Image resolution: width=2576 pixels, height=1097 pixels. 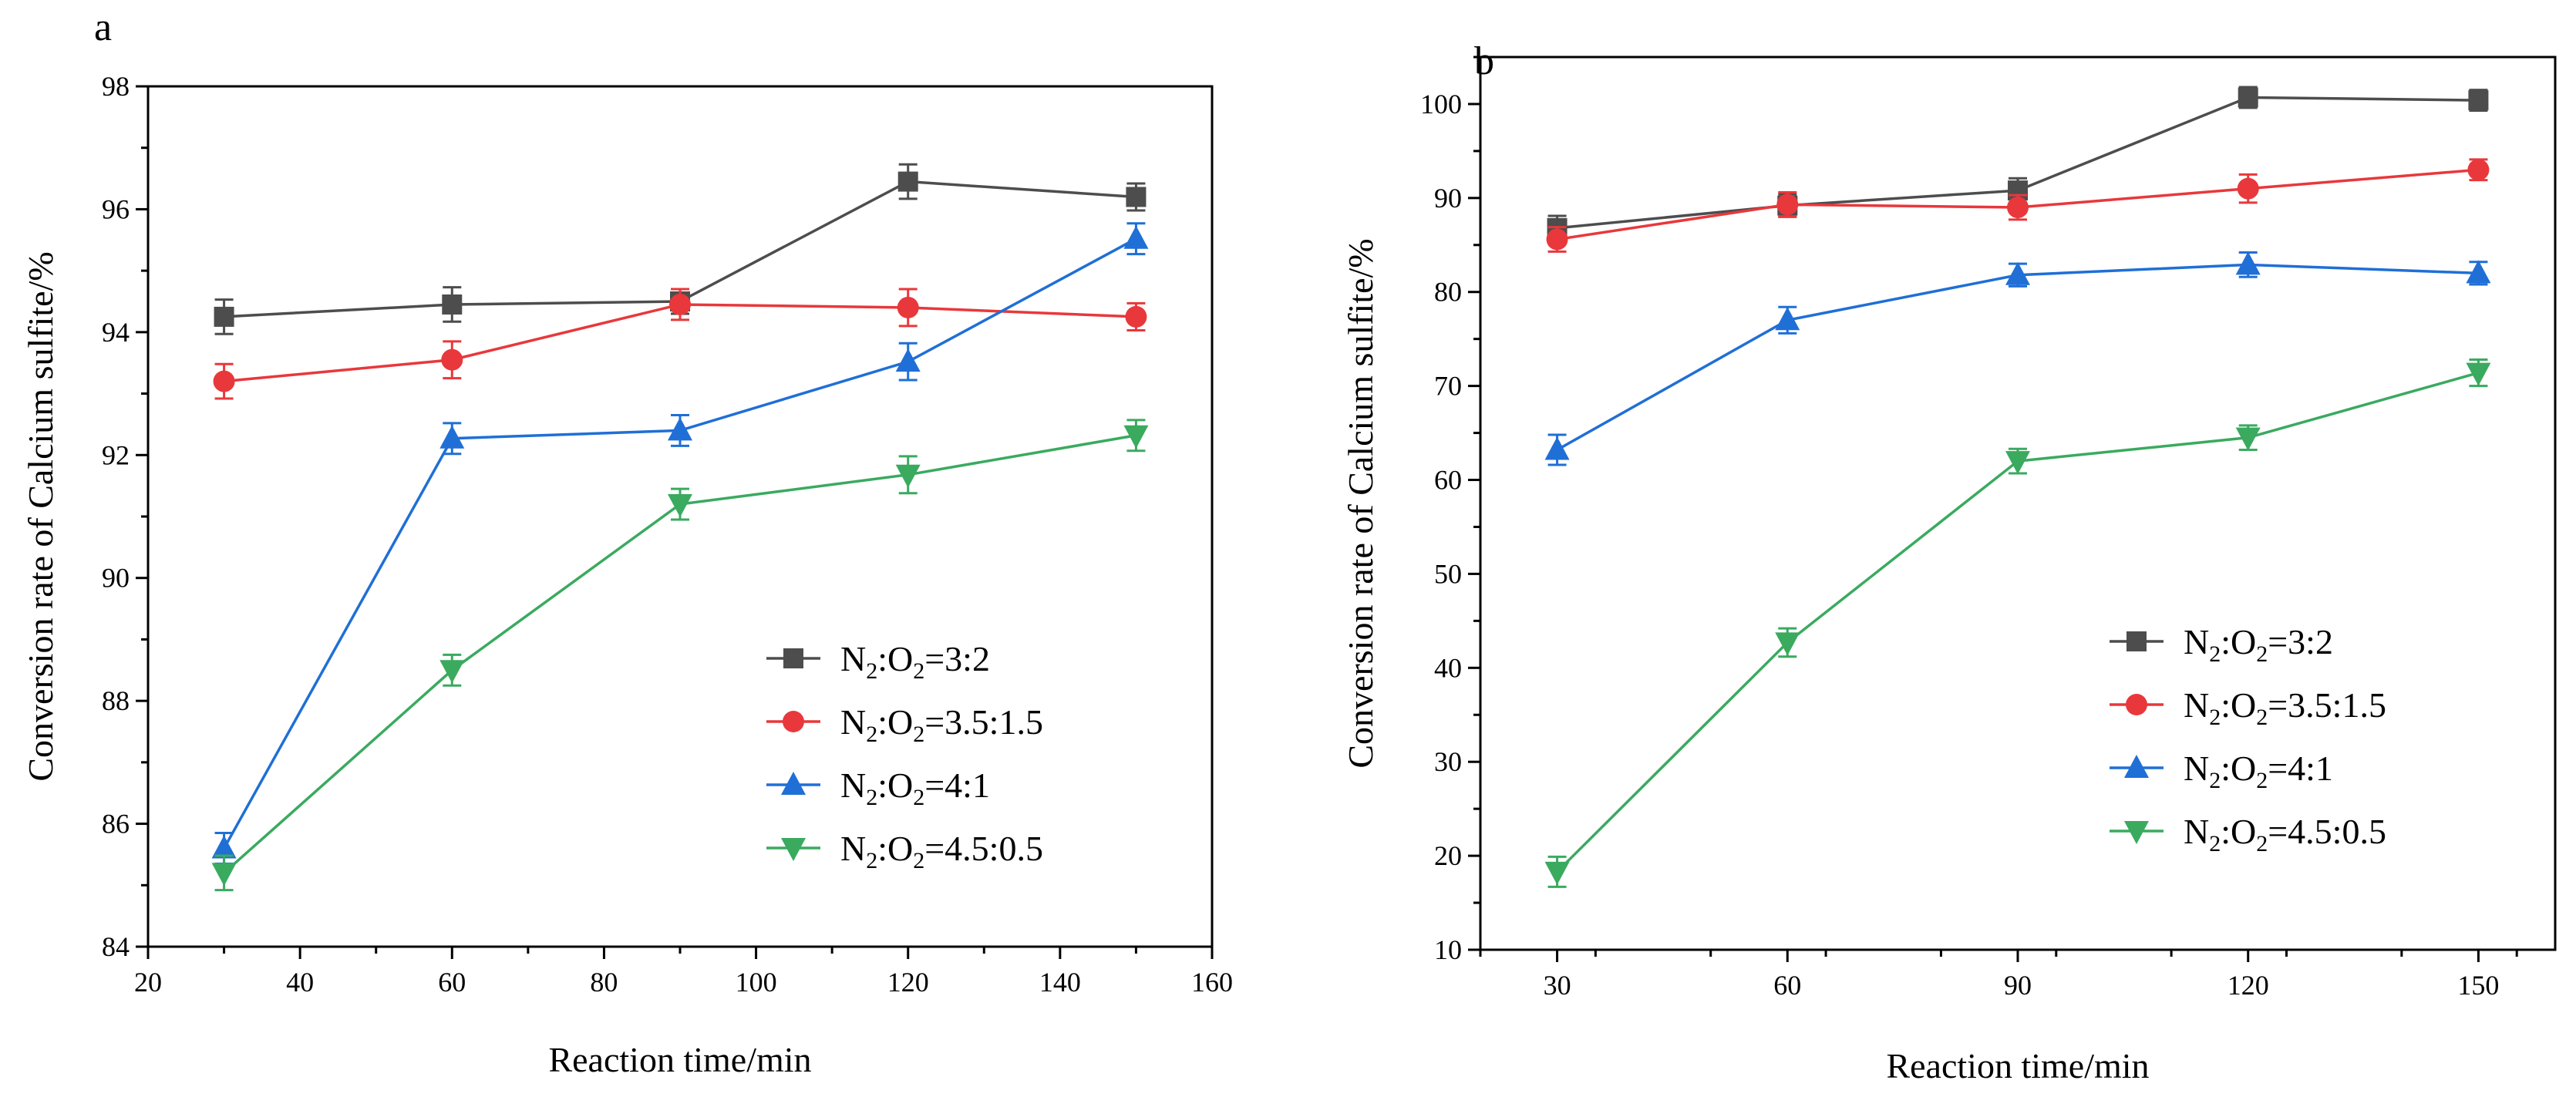 I want to click on panel-label: b, so click(x=1484, y=61).